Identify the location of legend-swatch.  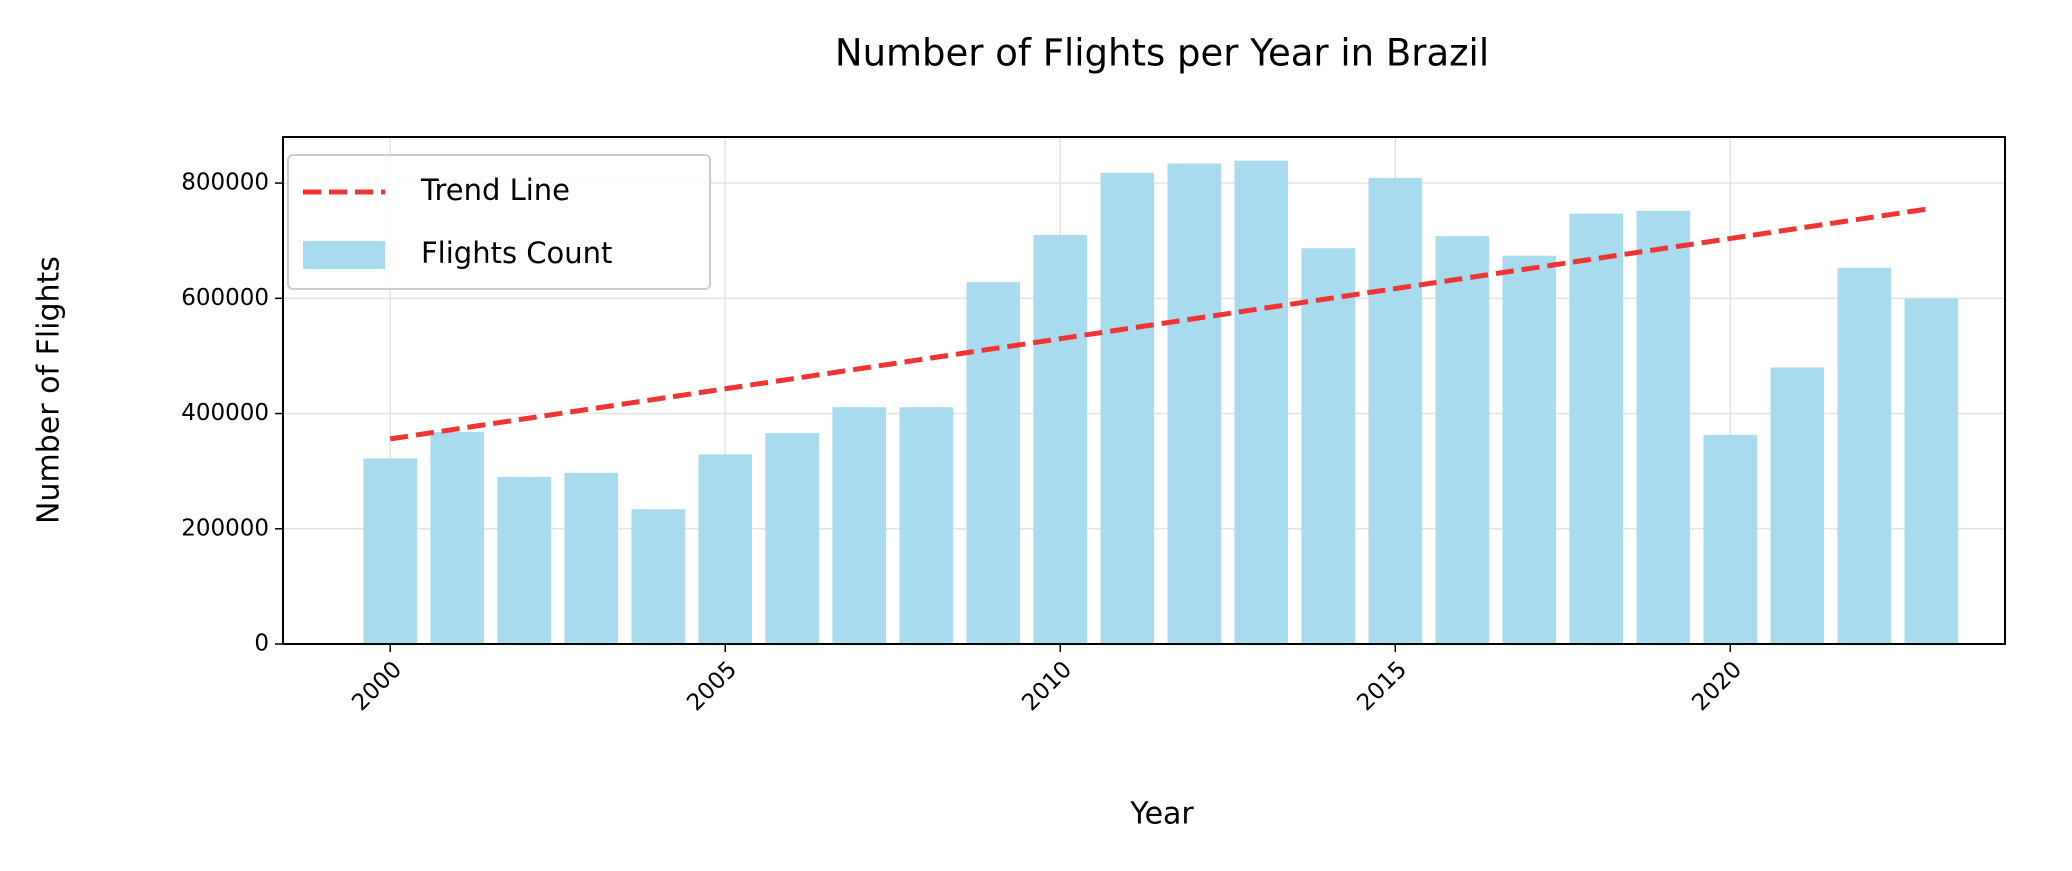
(344, 255).